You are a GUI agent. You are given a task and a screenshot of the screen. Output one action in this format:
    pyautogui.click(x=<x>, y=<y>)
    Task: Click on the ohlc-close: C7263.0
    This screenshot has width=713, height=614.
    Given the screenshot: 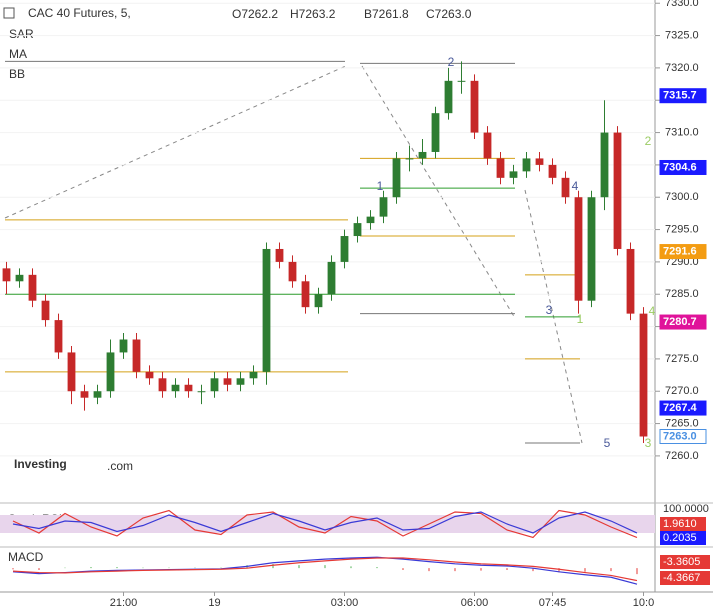 What is the action you would take?
    pyautogui.click(x=449, y=14)
    